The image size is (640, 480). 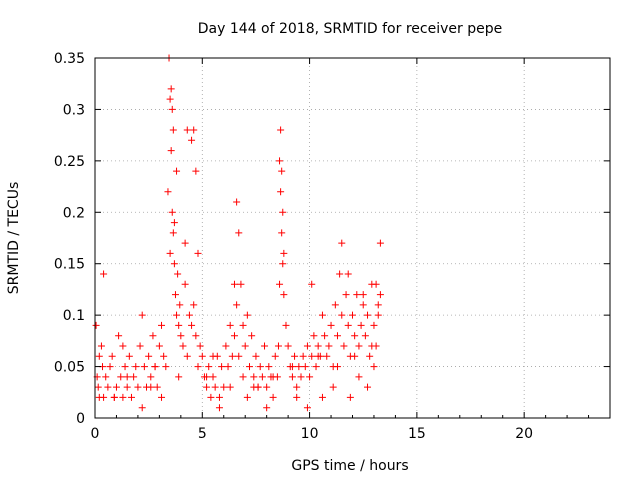 I want to click on x-tick-label: 0, so click(x=95, y=434).